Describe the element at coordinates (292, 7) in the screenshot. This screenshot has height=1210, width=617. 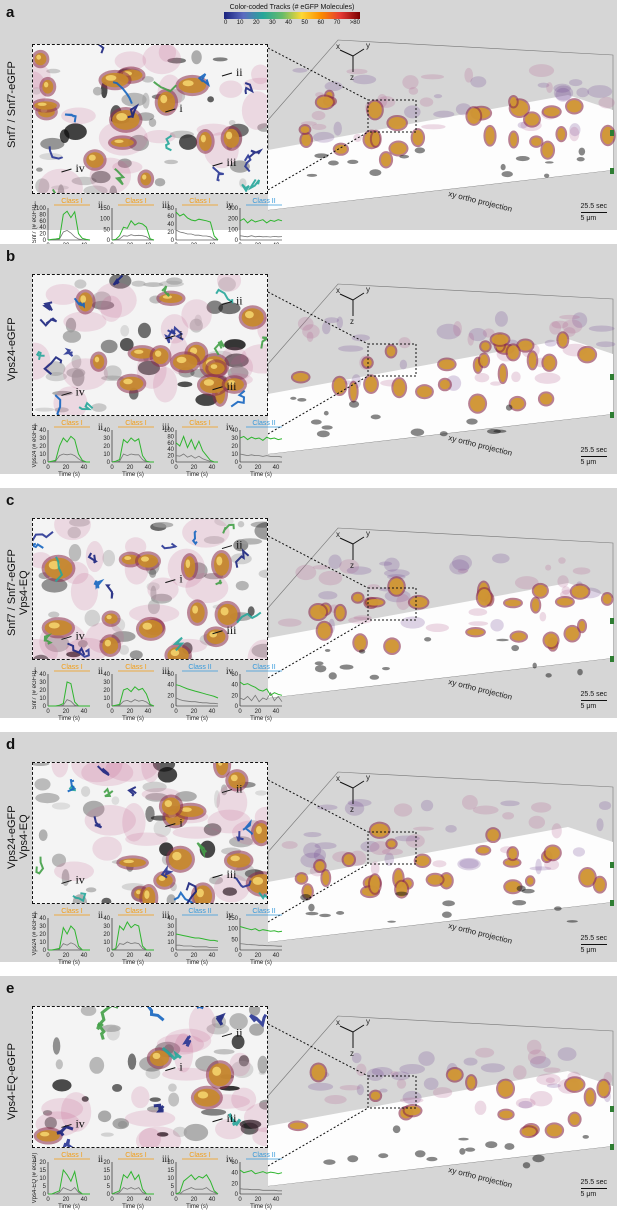
I see `legend-title: Color-coded Tracks (# eGFP Molecules)` at that location.